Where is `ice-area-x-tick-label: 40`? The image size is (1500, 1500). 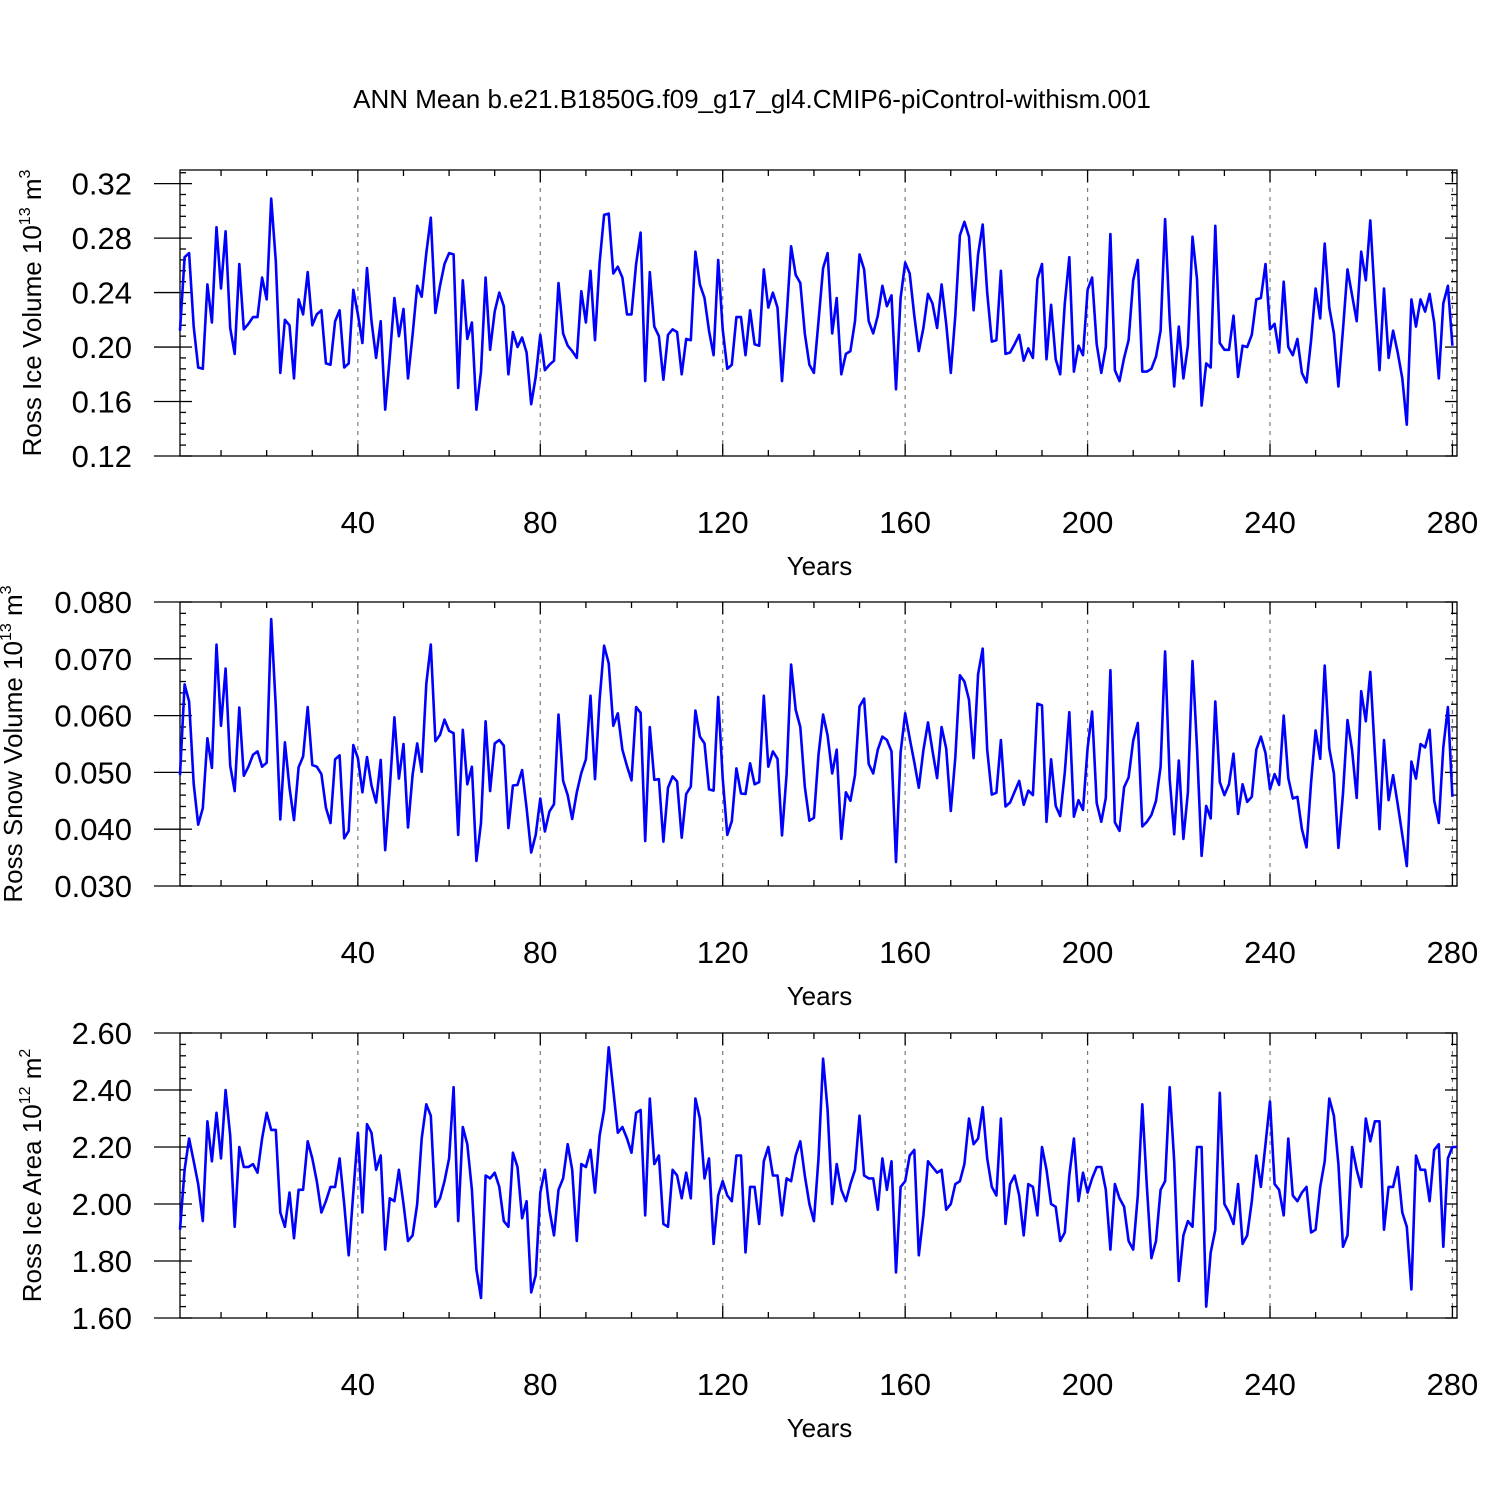
ice-area-x-tick-label: 40 is located at coordinates (358, 1384).